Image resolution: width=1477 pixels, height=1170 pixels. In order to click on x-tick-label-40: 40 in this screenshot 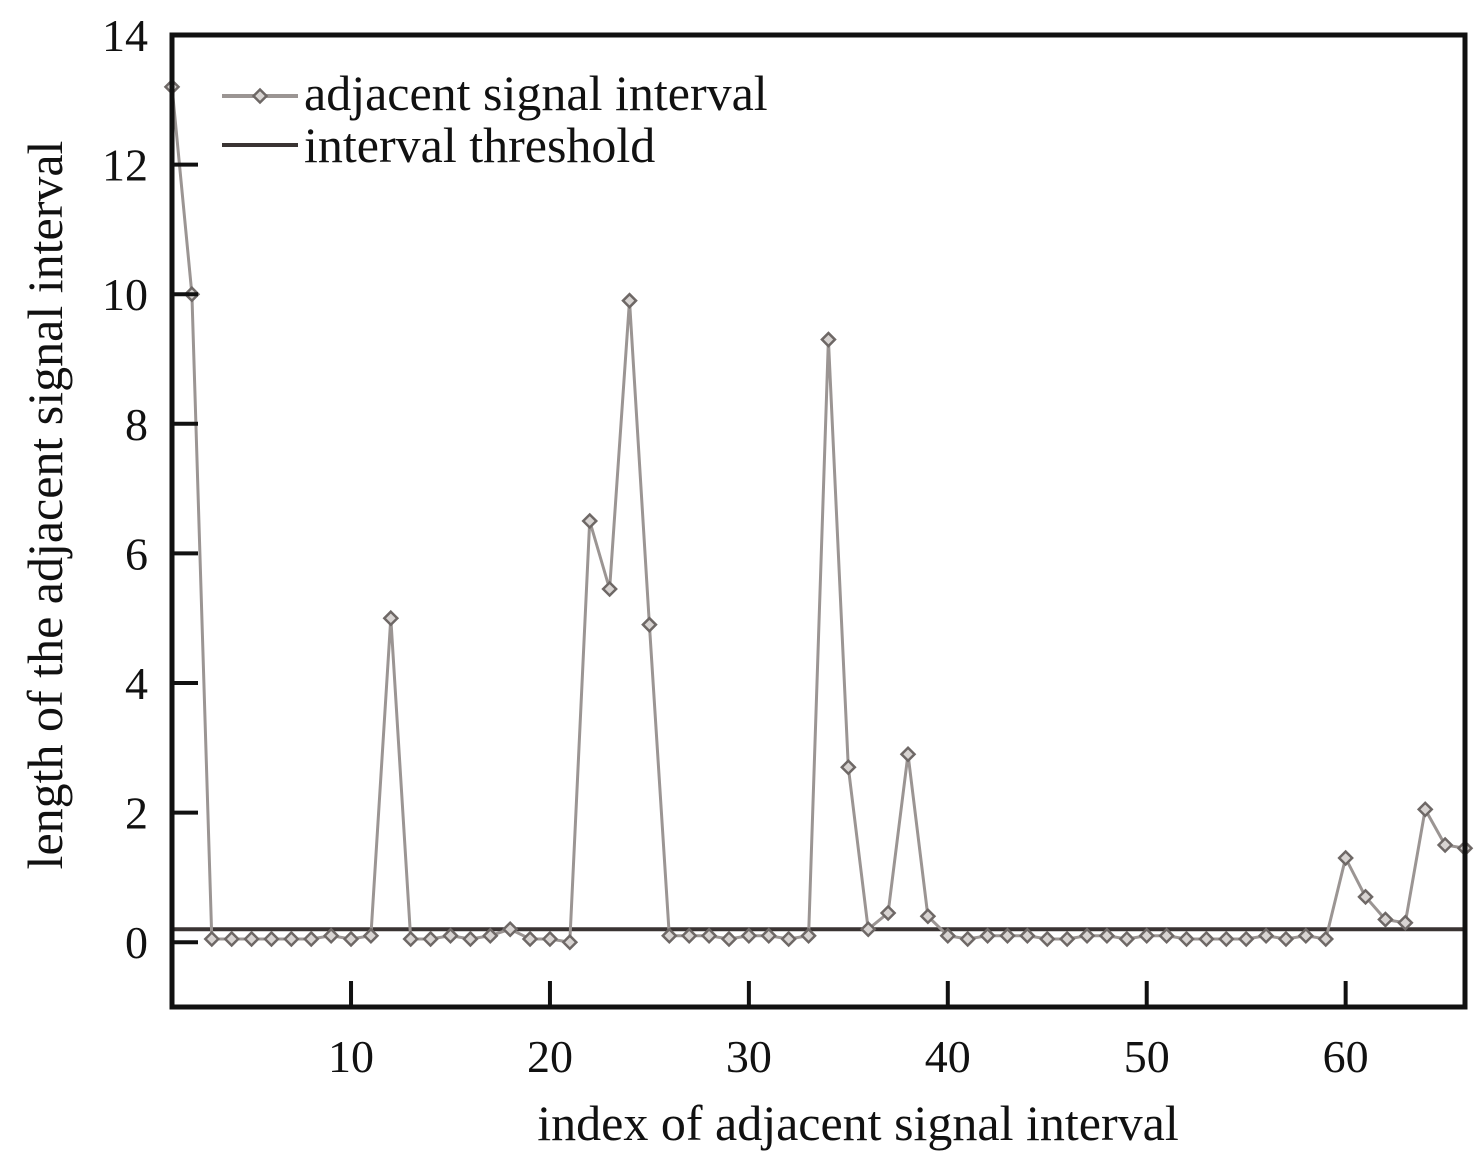, I will do `click(948, 1056)`.